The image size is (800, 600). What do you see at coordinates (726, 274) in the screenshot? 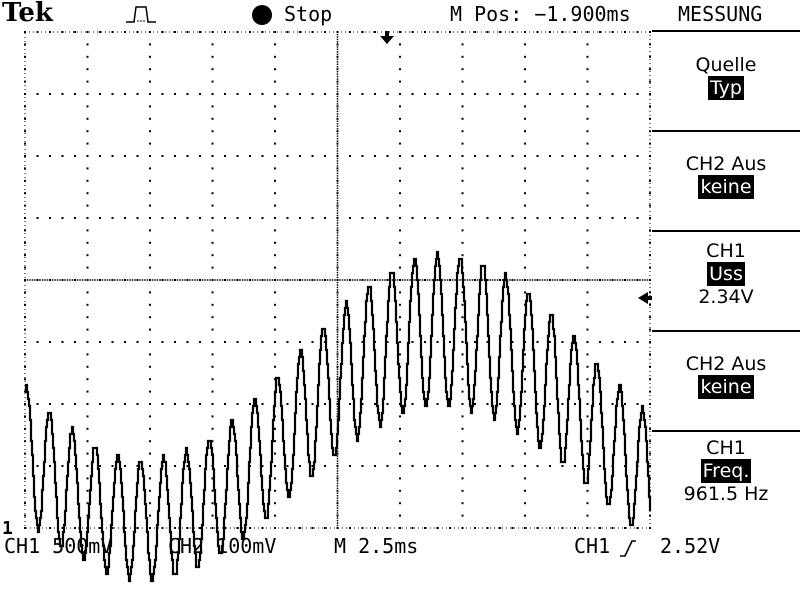
I see `menu-item-ch1-pk-pk: CH1 Uss 2.34V` at bounding box center [726, 274].